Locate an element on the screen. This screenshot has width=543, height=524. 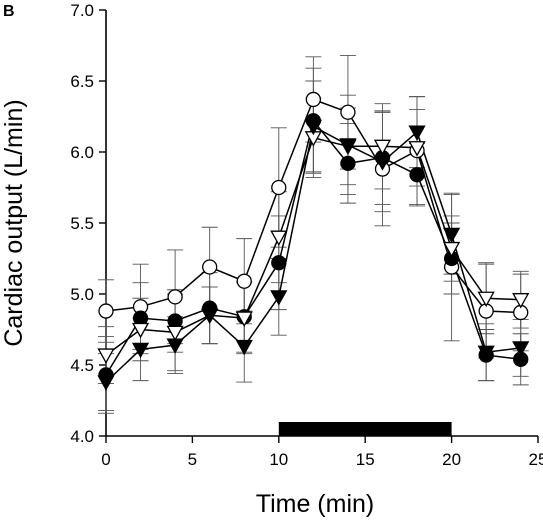
y-tick-label: 4.0 is located at coordinates (82, 436).